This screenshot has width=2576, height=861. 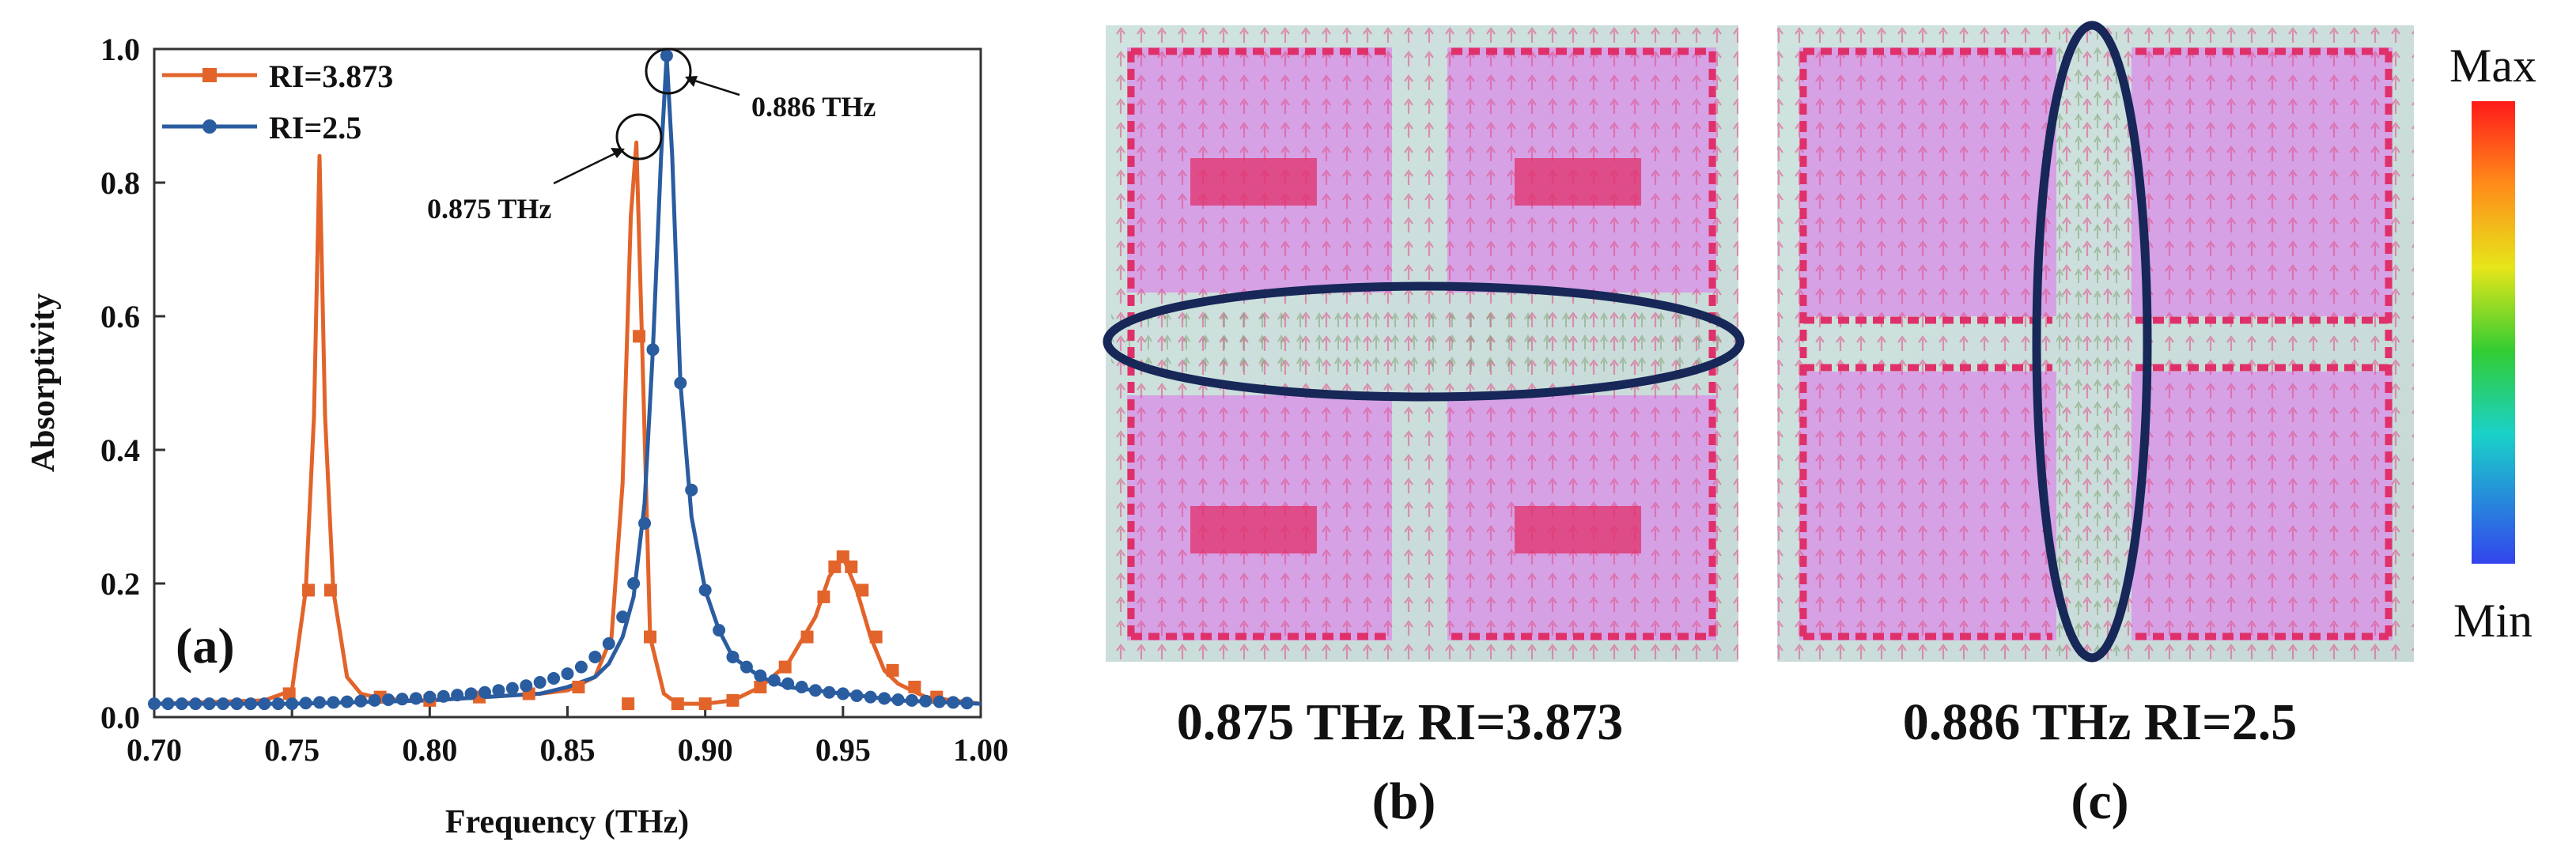 What do you see at coordinates (120, 49) in the screenshot?
I see `y-tick-label: 1.0` at bounding box center [120, 49].